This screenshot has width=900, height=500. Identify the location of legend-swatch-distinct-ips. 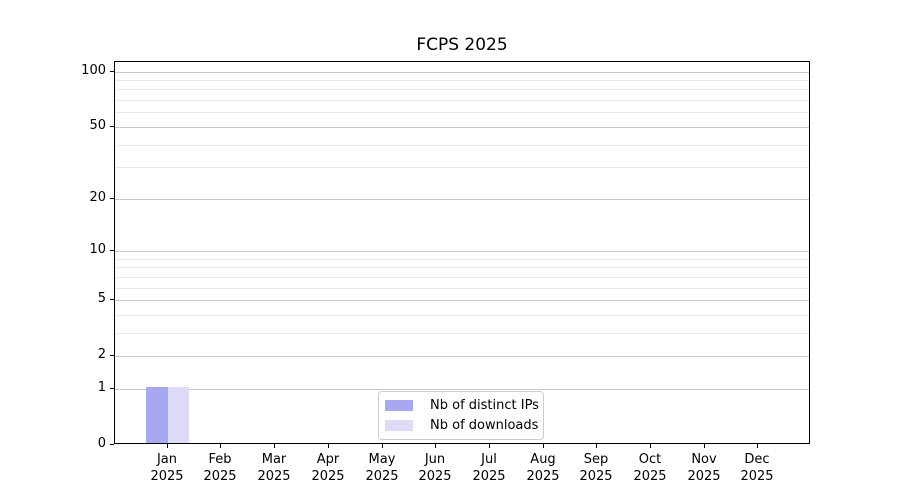
(399, 405).